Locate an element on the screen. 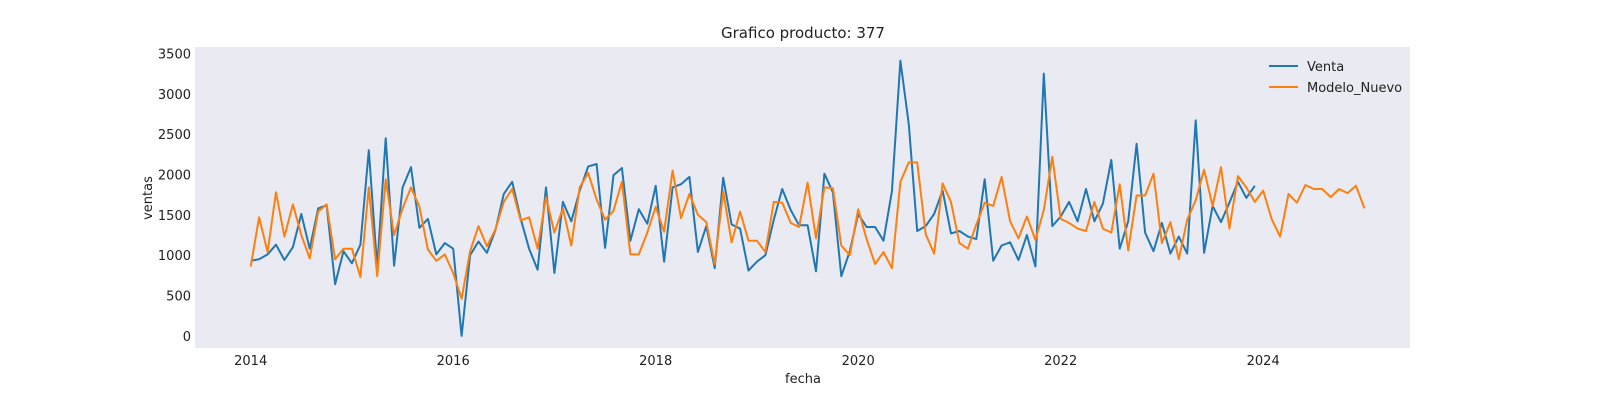  y-tick-label: 1000 is located at coordinates (174, 256).